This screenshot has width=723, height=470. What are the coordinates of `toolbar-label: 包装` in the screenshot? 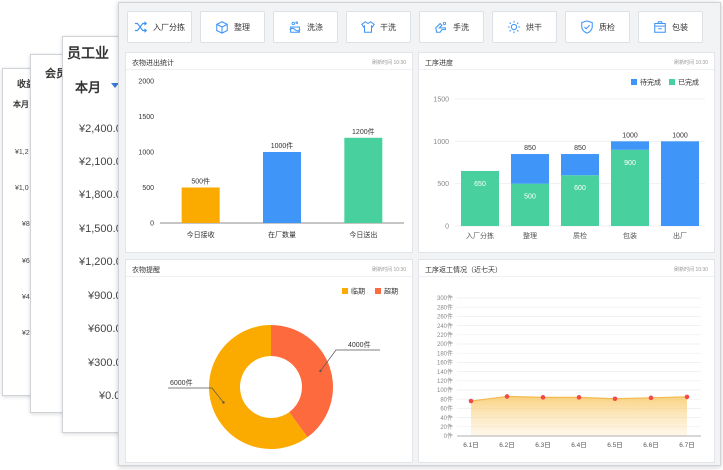 It's located at (680, 27).